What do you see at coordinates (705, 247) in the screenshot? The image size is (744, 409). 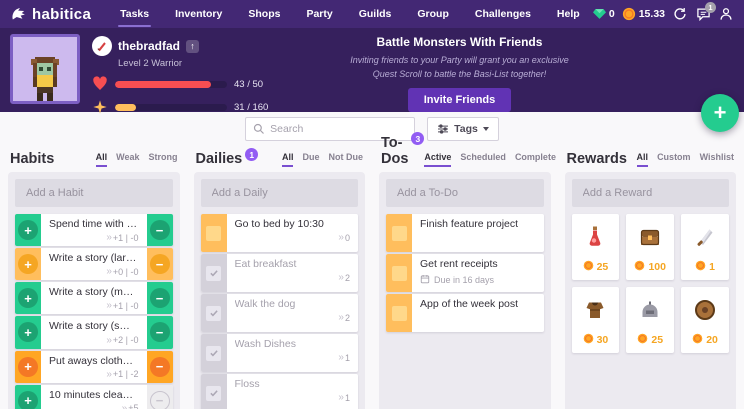 I see `reward-item: 1` at bounding box center [705, 247].